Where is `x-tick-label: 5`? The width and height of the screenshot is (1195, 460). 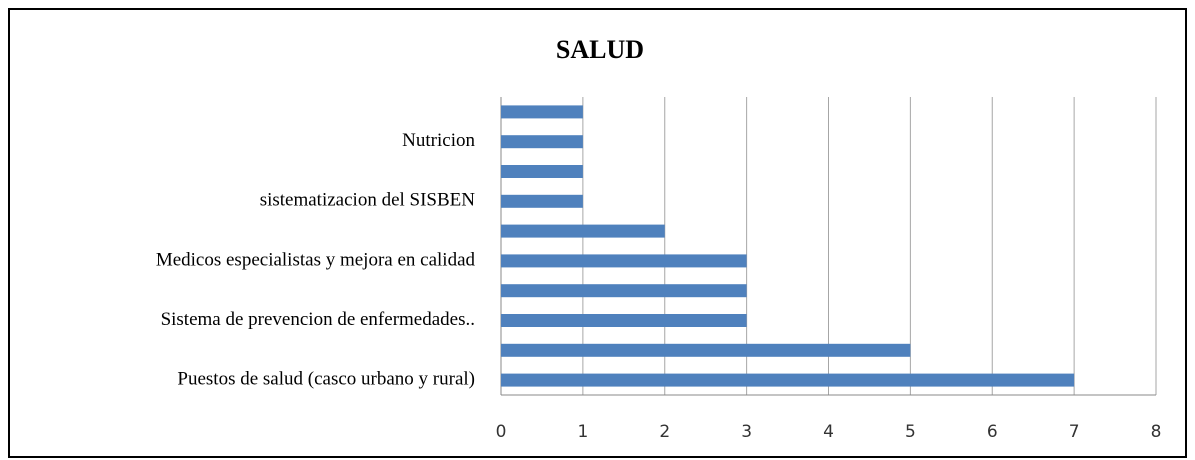 x-tick-label: 5 is located at coordinates (910, 432).